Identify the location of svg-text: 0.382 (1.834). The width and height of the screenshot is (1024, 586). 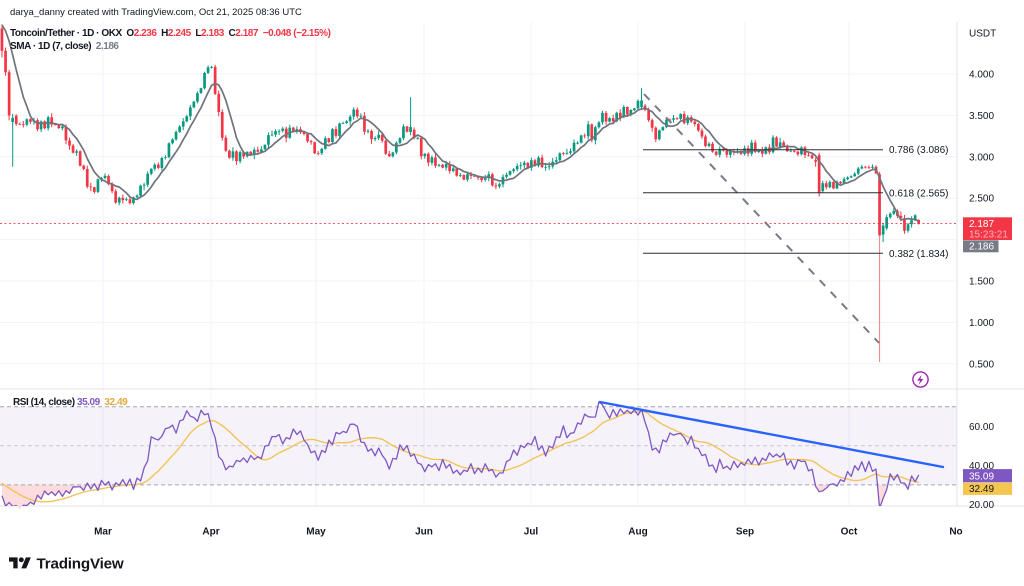
(919, 254).